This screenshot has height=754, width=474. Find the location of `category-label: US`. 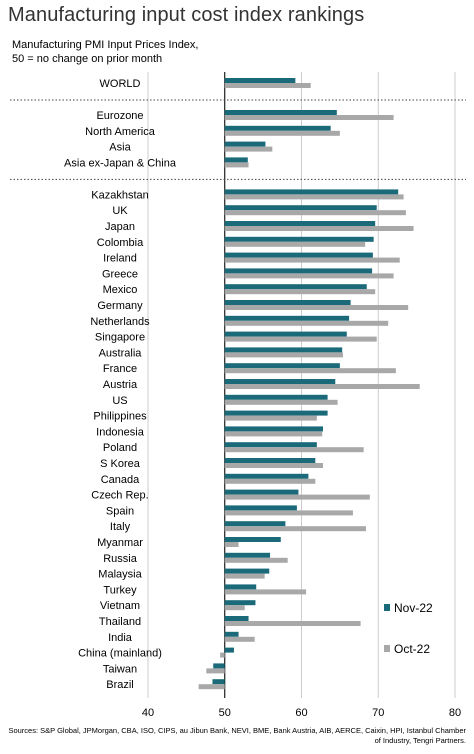

category-label: US is located at coordinates (119, 401).